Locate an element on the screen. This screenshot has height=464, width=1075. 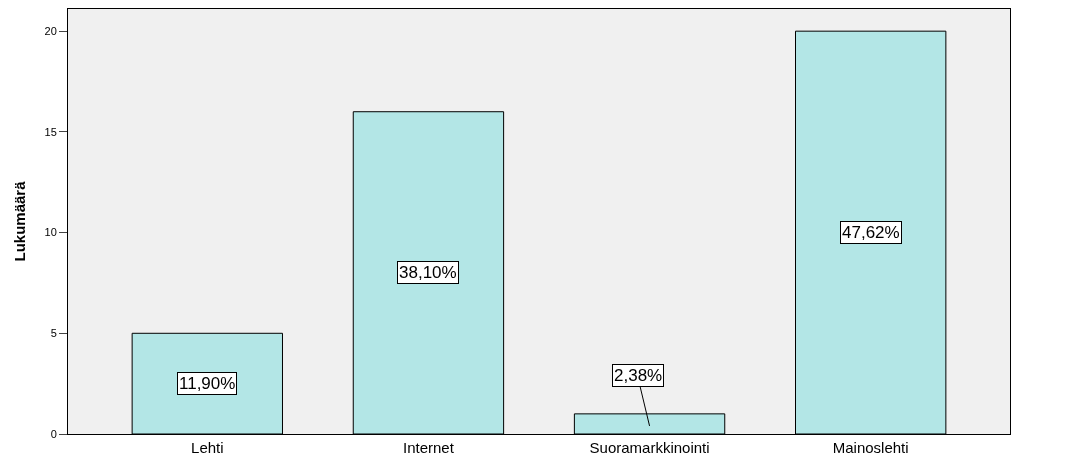
x-tick-label: Mainoslehti is located at coordinates (870, 447).